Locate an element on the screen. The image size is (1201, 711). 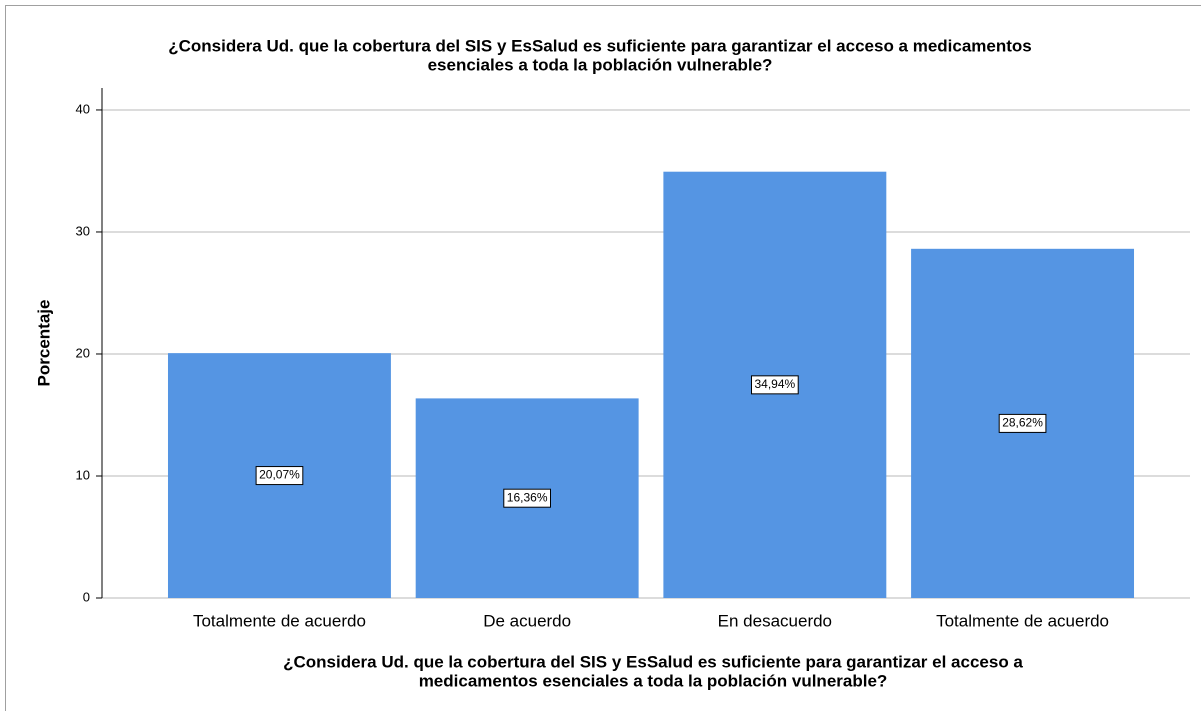
x-tick-label: En desacuerdo is located at coordinates (775, 620).